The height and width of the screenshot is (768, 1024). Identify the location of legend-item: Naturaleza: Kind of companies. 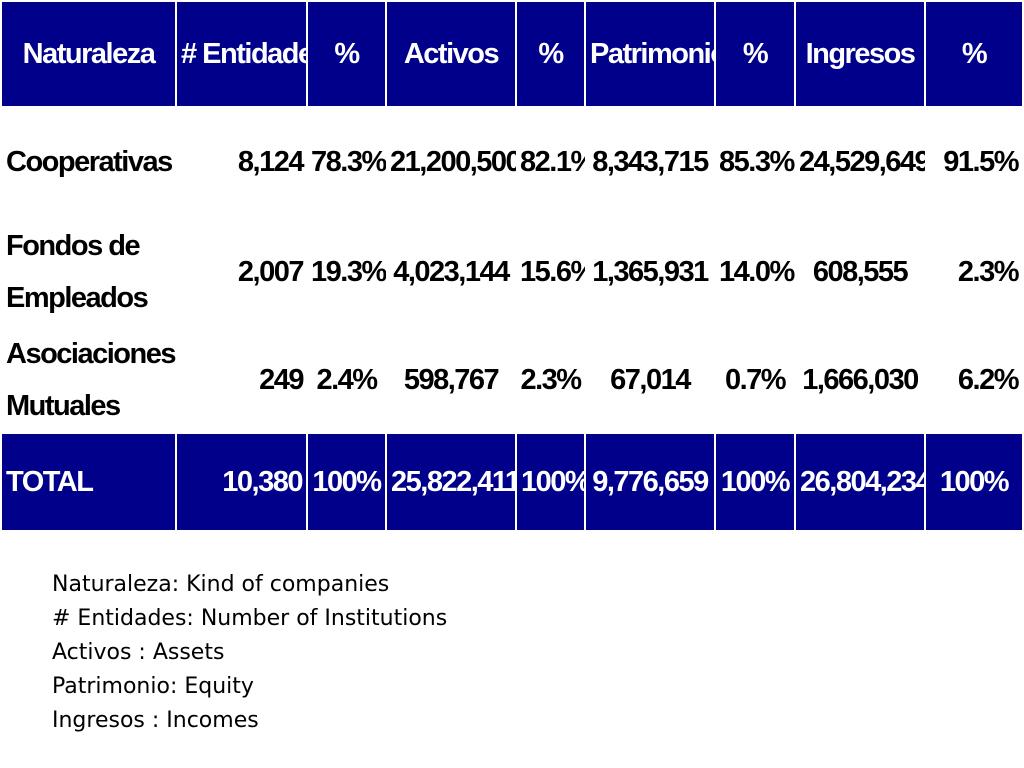
(221, 584).